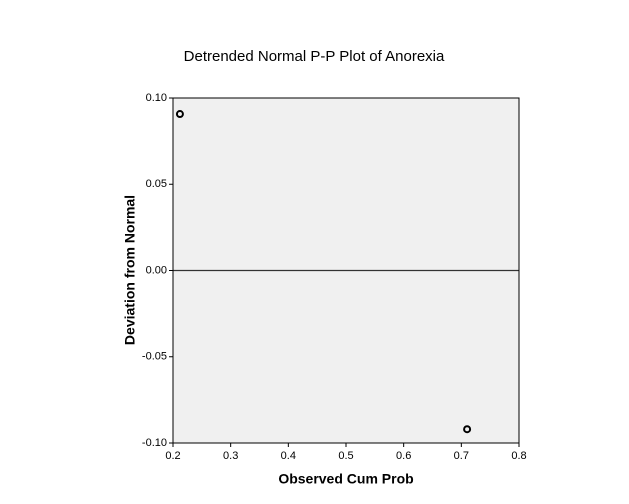 This screenshot has width=629, height=504. What do you see at coordinates (461, 456) in the screenshot?
I see `x-tick-label: 0.7` at bounding box center [461, 456].